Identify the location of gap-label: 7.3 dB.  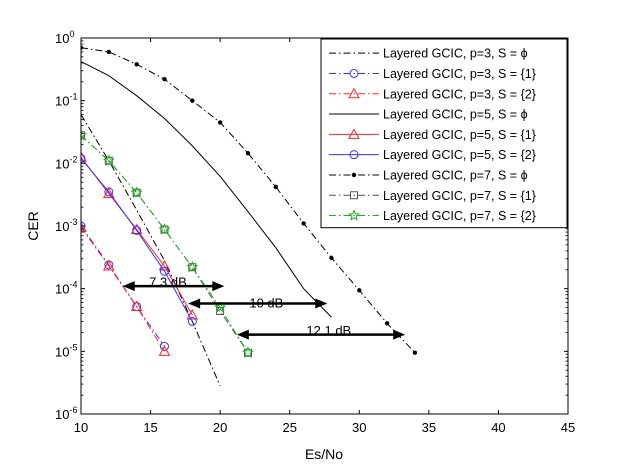
(168, 281).